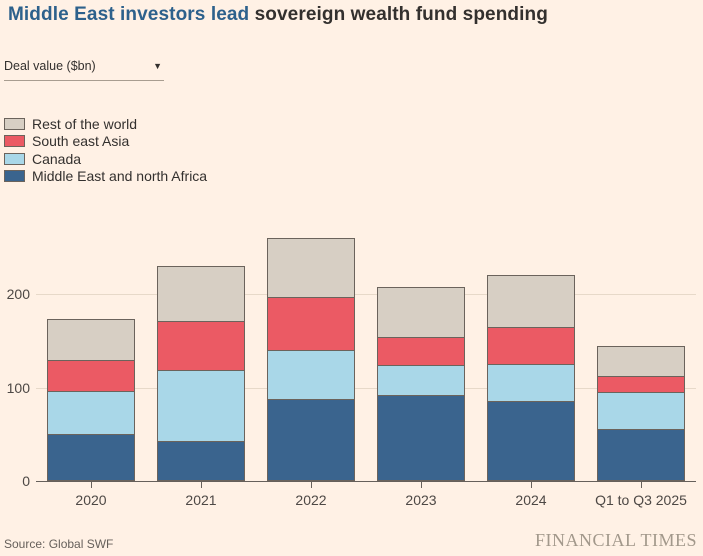  I want to click on x-axis-label-2022: 2022, so click(311, 500).